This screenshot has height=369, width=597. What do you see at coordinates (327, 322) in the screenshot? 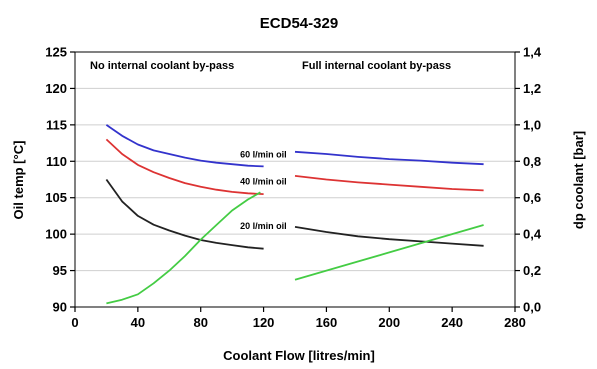
I see `x-tick-label: 160` at bounding box center [327, 322].